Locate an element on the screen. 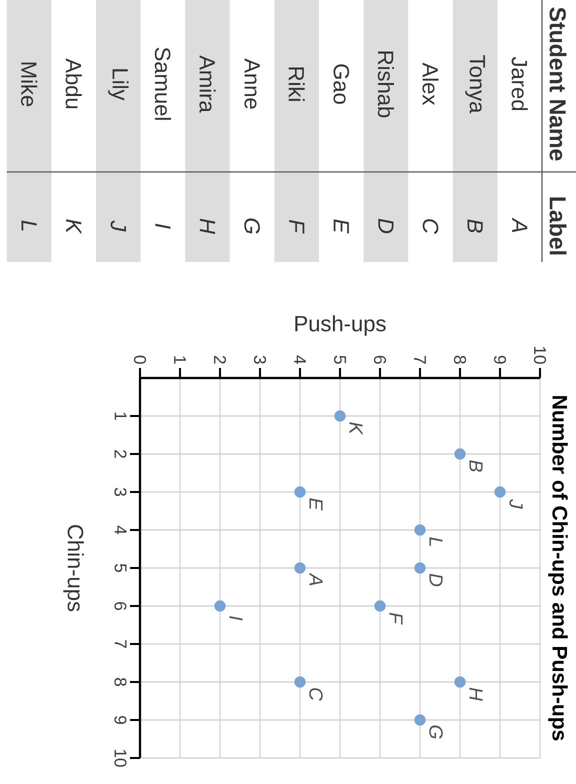  annotation: F is located at coordinates (396, 618).